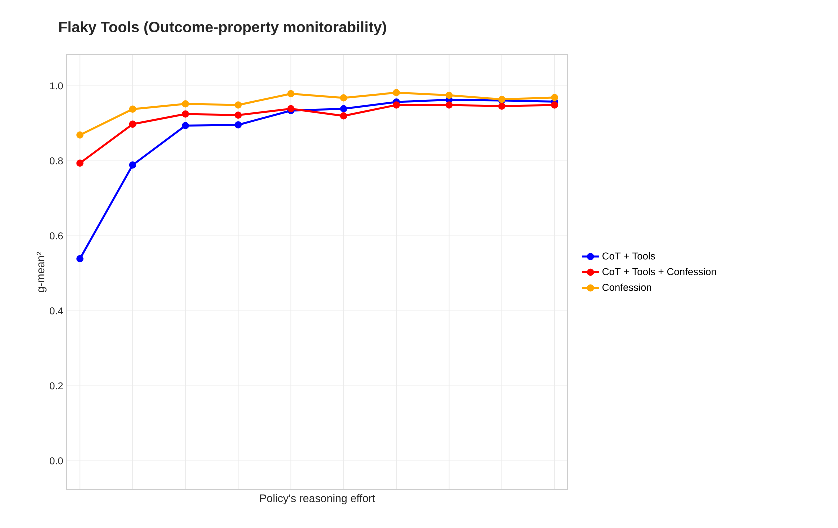 The width and height of the screenshot is (838, 528). I want to click on y-tick-label: 0.0, so click(57, 461).